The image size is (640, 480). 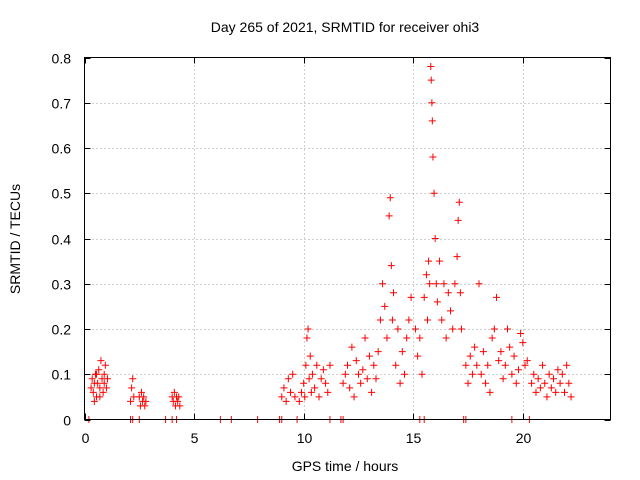 I want to click on x-tick-label: 5, so click(x=195, y=438).